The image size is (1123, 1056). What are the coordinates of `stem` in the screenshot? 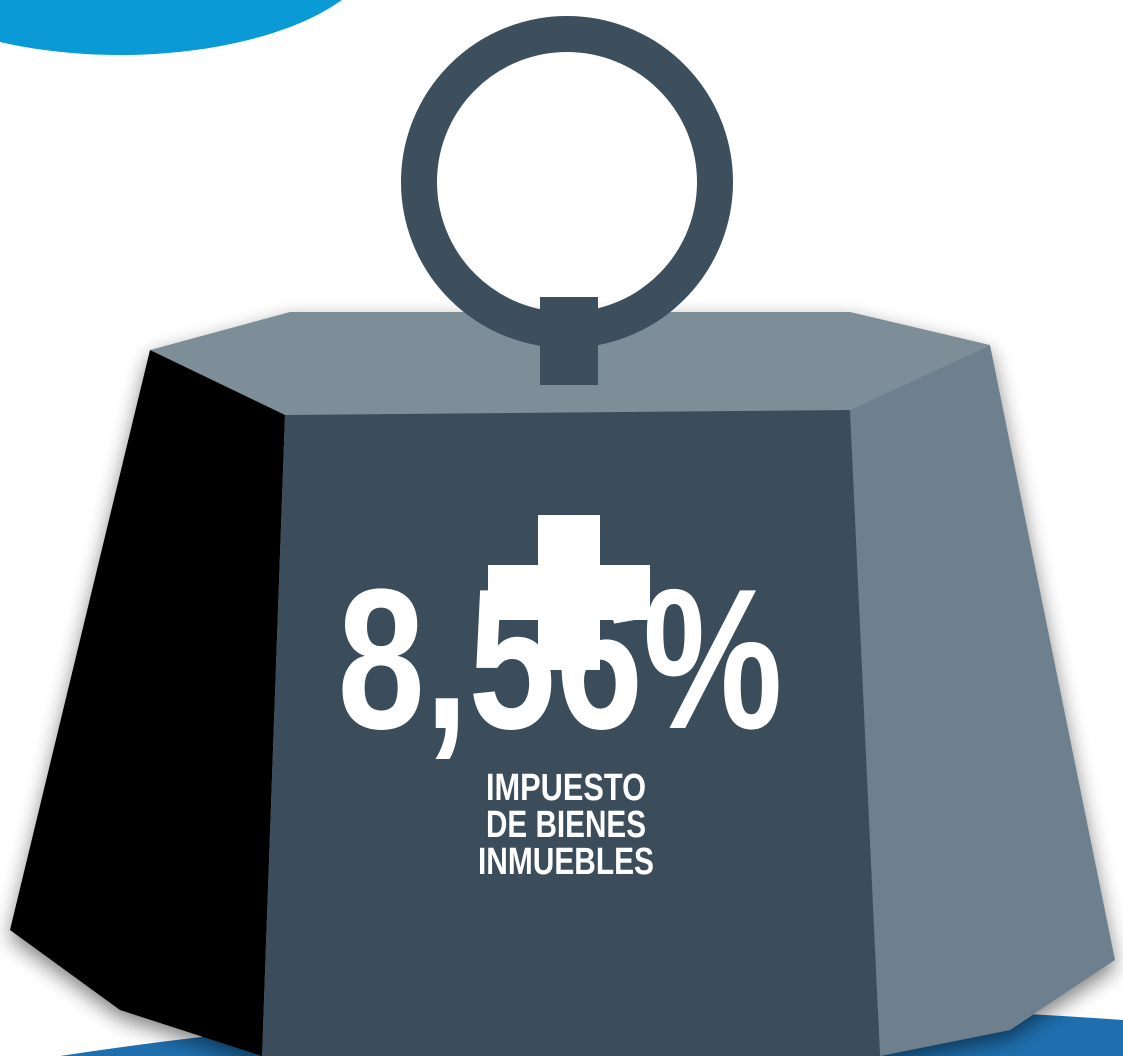 It's located at (569, 341).